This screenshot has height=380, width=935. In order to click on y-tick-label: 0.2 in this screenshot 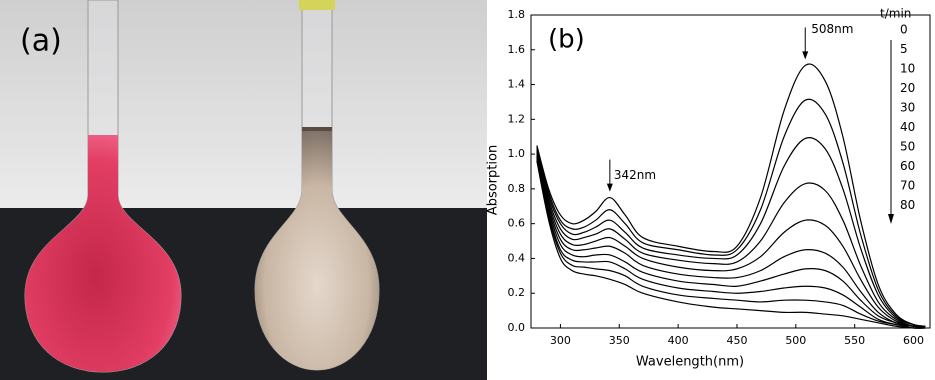, I will do `click(517, 292)`.